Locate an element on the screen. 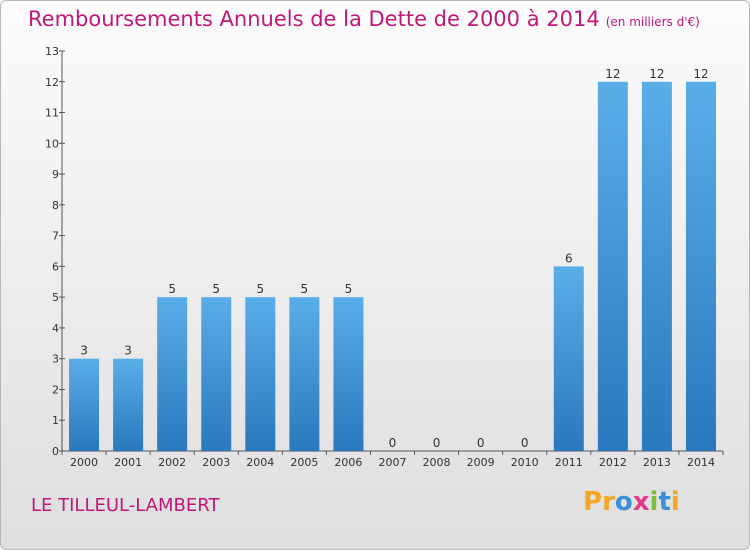  x-tick-label-2000: 2000 is located at coordinates (84, 462).